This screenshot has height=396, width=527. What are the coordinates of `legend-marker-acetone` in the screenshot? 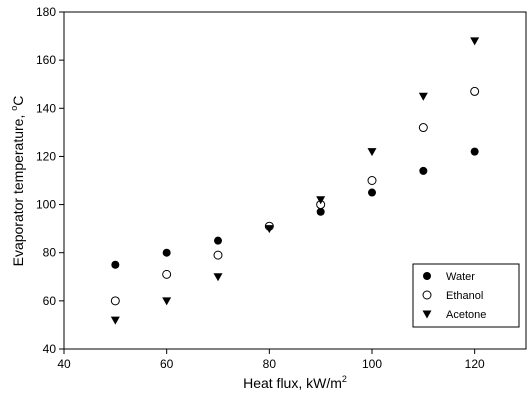 It's located at (427, 314).